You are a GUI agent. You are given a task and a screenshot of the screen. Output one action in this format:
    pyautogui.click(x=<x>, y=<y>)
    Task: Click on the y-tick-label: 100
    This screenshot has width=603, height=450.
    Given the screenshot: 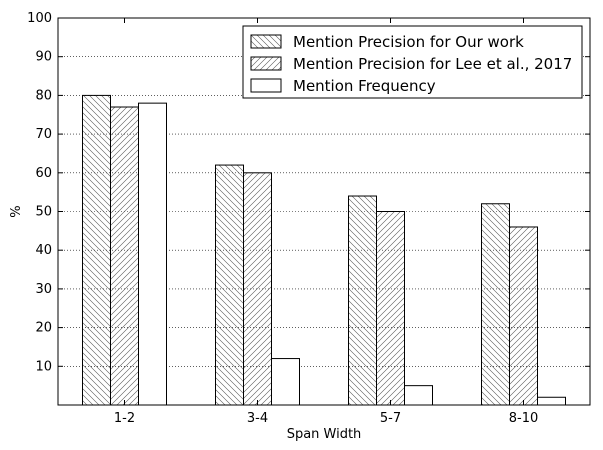 What is the action you would take?
    pyautogui.click(x=39, y=18)
    